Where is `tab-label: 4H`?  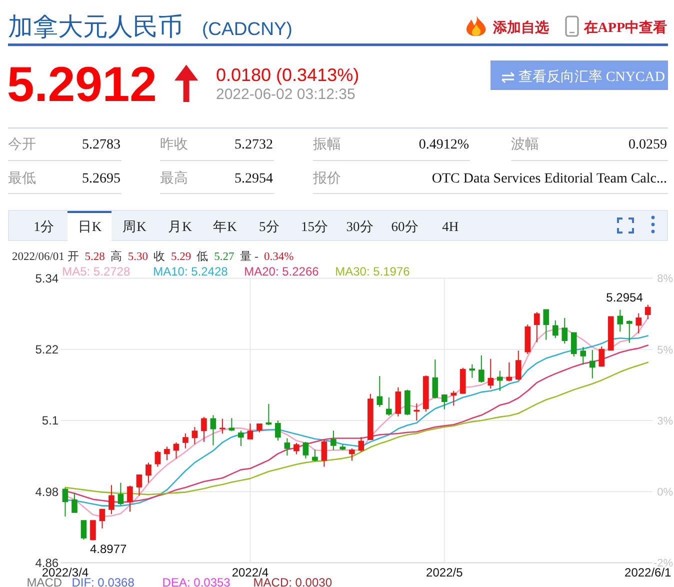 tab-label: 4H is located at coordinates (450, 226).